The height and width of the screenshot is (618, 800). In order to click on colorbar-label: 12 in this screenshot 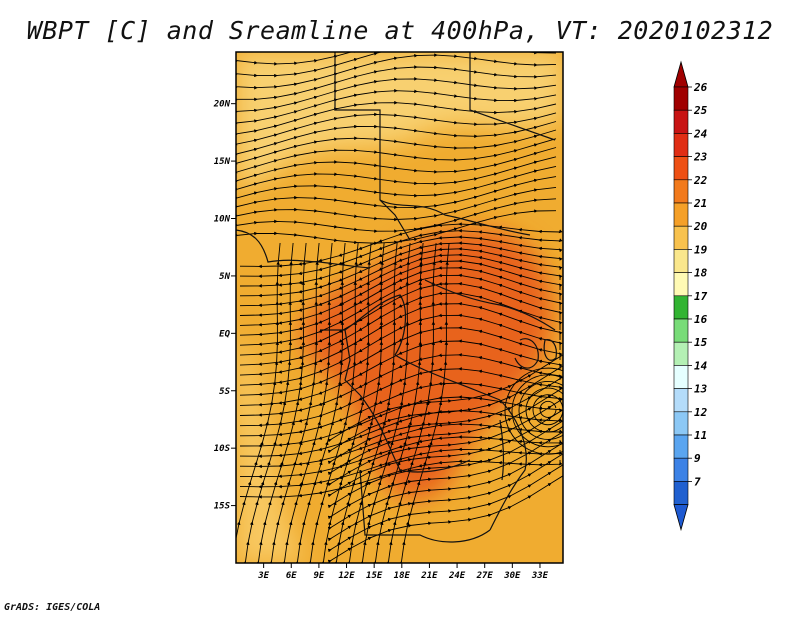, I will do `click(701, 412)`.